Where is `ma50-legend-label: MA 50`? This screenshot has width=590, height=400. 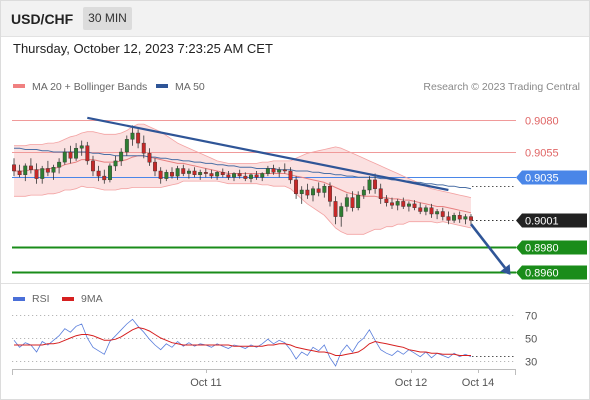 ma50-legend-label: MA 50 is located at coordinates (190, 87).